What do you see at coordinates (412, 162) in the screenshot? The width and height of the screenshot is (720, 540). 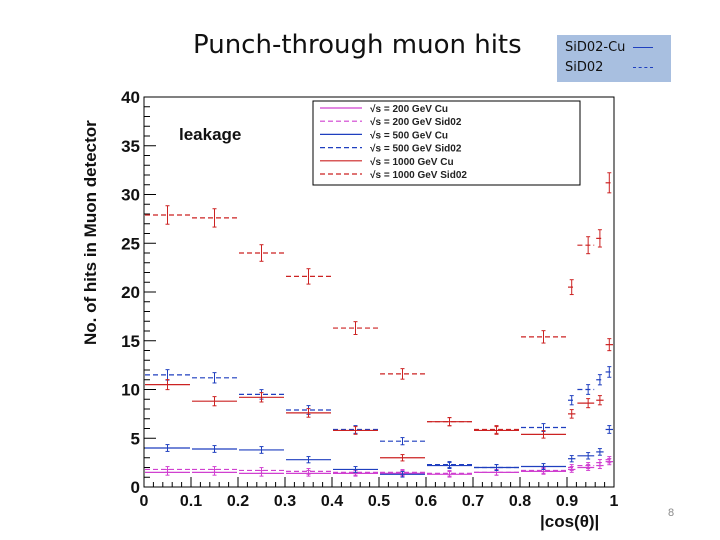 I see `legend-label: √s = 1000 GeV Cu` at bounding box center [412, 162].